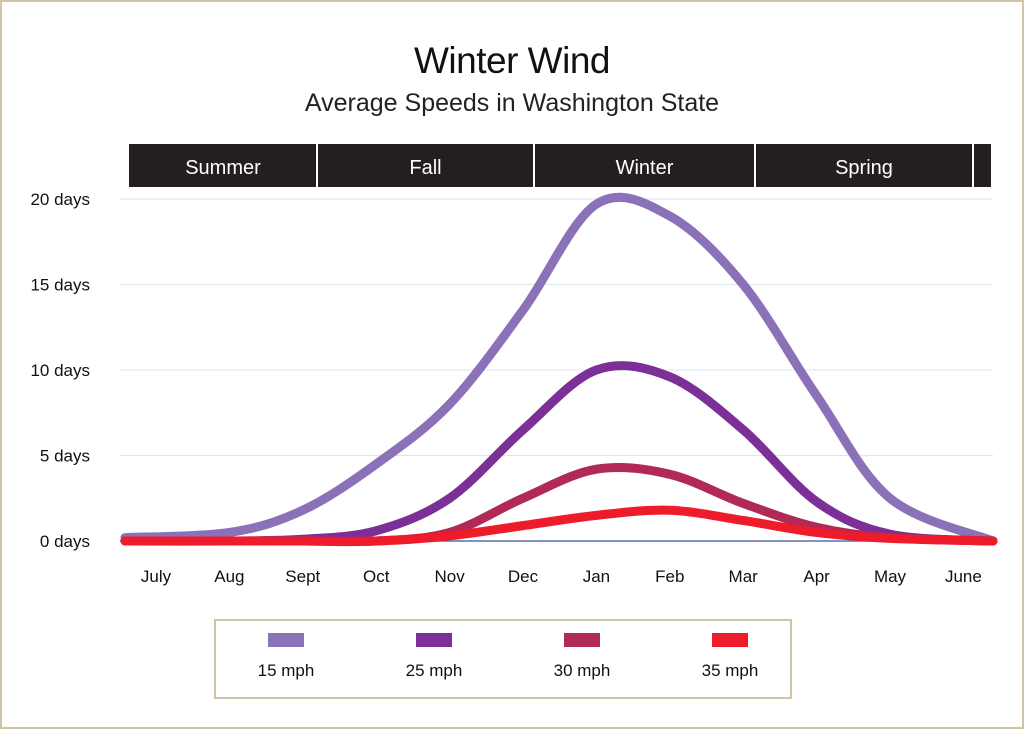 The width and height of the screenshot is (1024, 729). Describe the element at coordinates (582, 657) in the screenshot. I see `legend-item-30-mph: 30 mph` at that location.